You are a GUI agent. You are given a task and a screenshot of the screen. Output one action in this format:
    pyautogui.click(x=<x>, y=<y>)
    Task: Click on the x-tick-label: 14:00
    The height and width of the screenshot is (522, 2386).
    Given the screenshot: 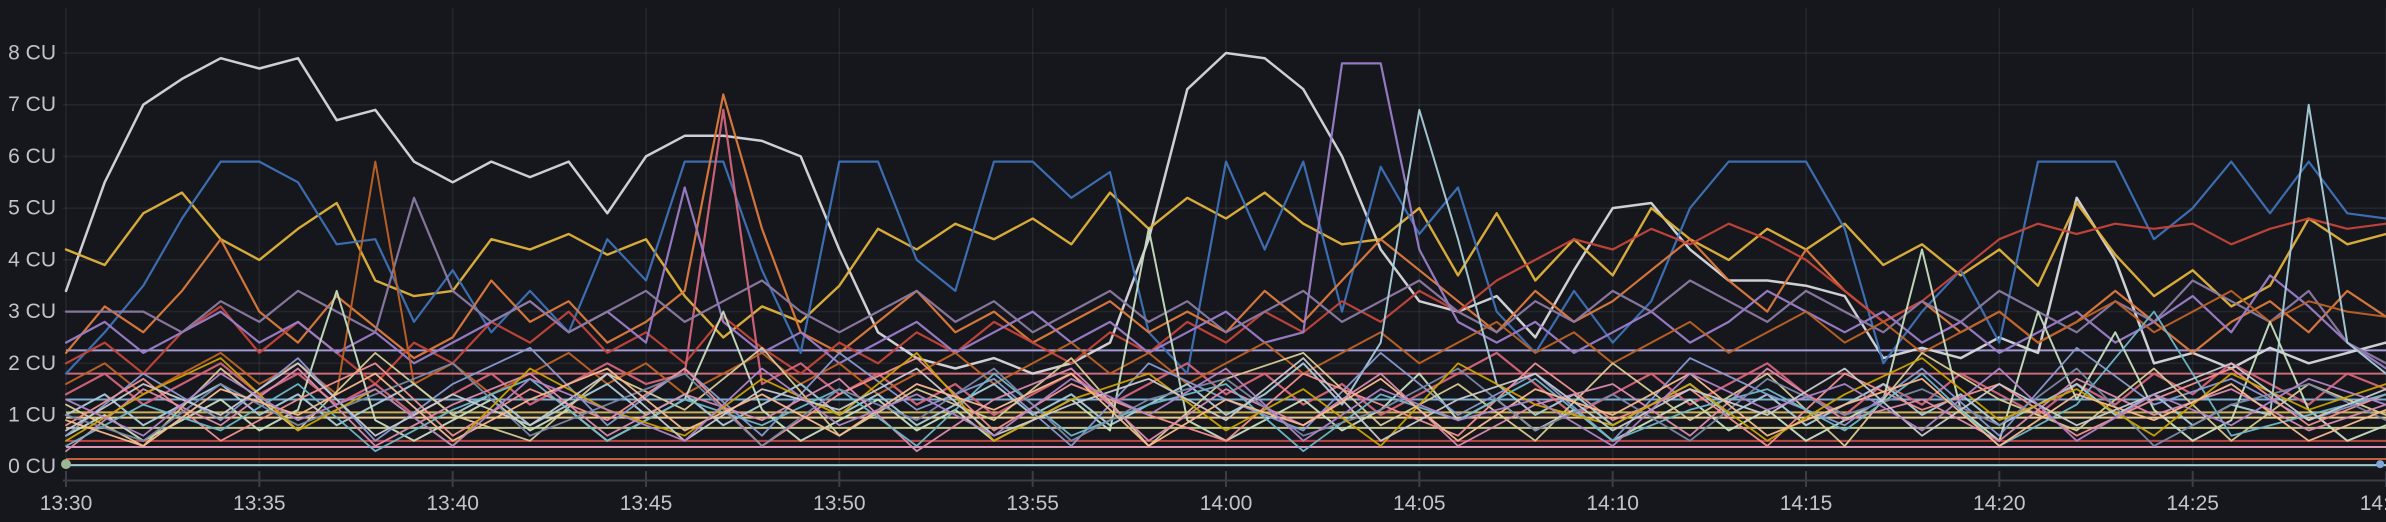 What is the action you would take?
    pyautogui.click(x=1226, y=503)
    